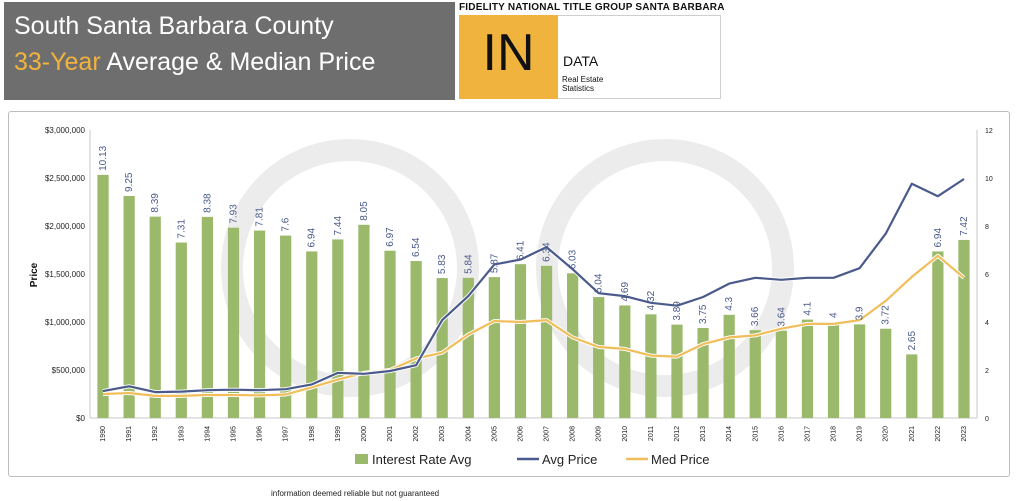 The width and height of the screenshot is (1024, 501). I want to click on legend-label-avg-price: Avg Price, so click(569, 459).